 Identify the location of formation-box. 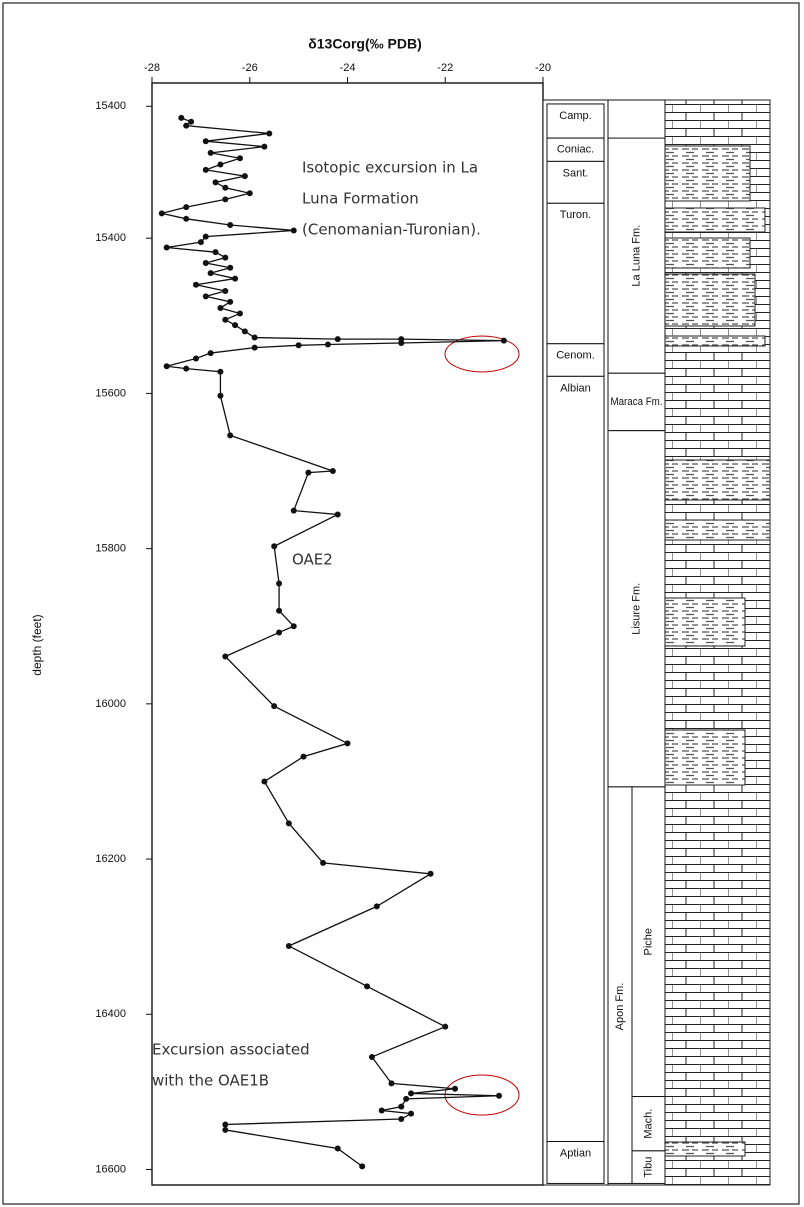
(636, 255).